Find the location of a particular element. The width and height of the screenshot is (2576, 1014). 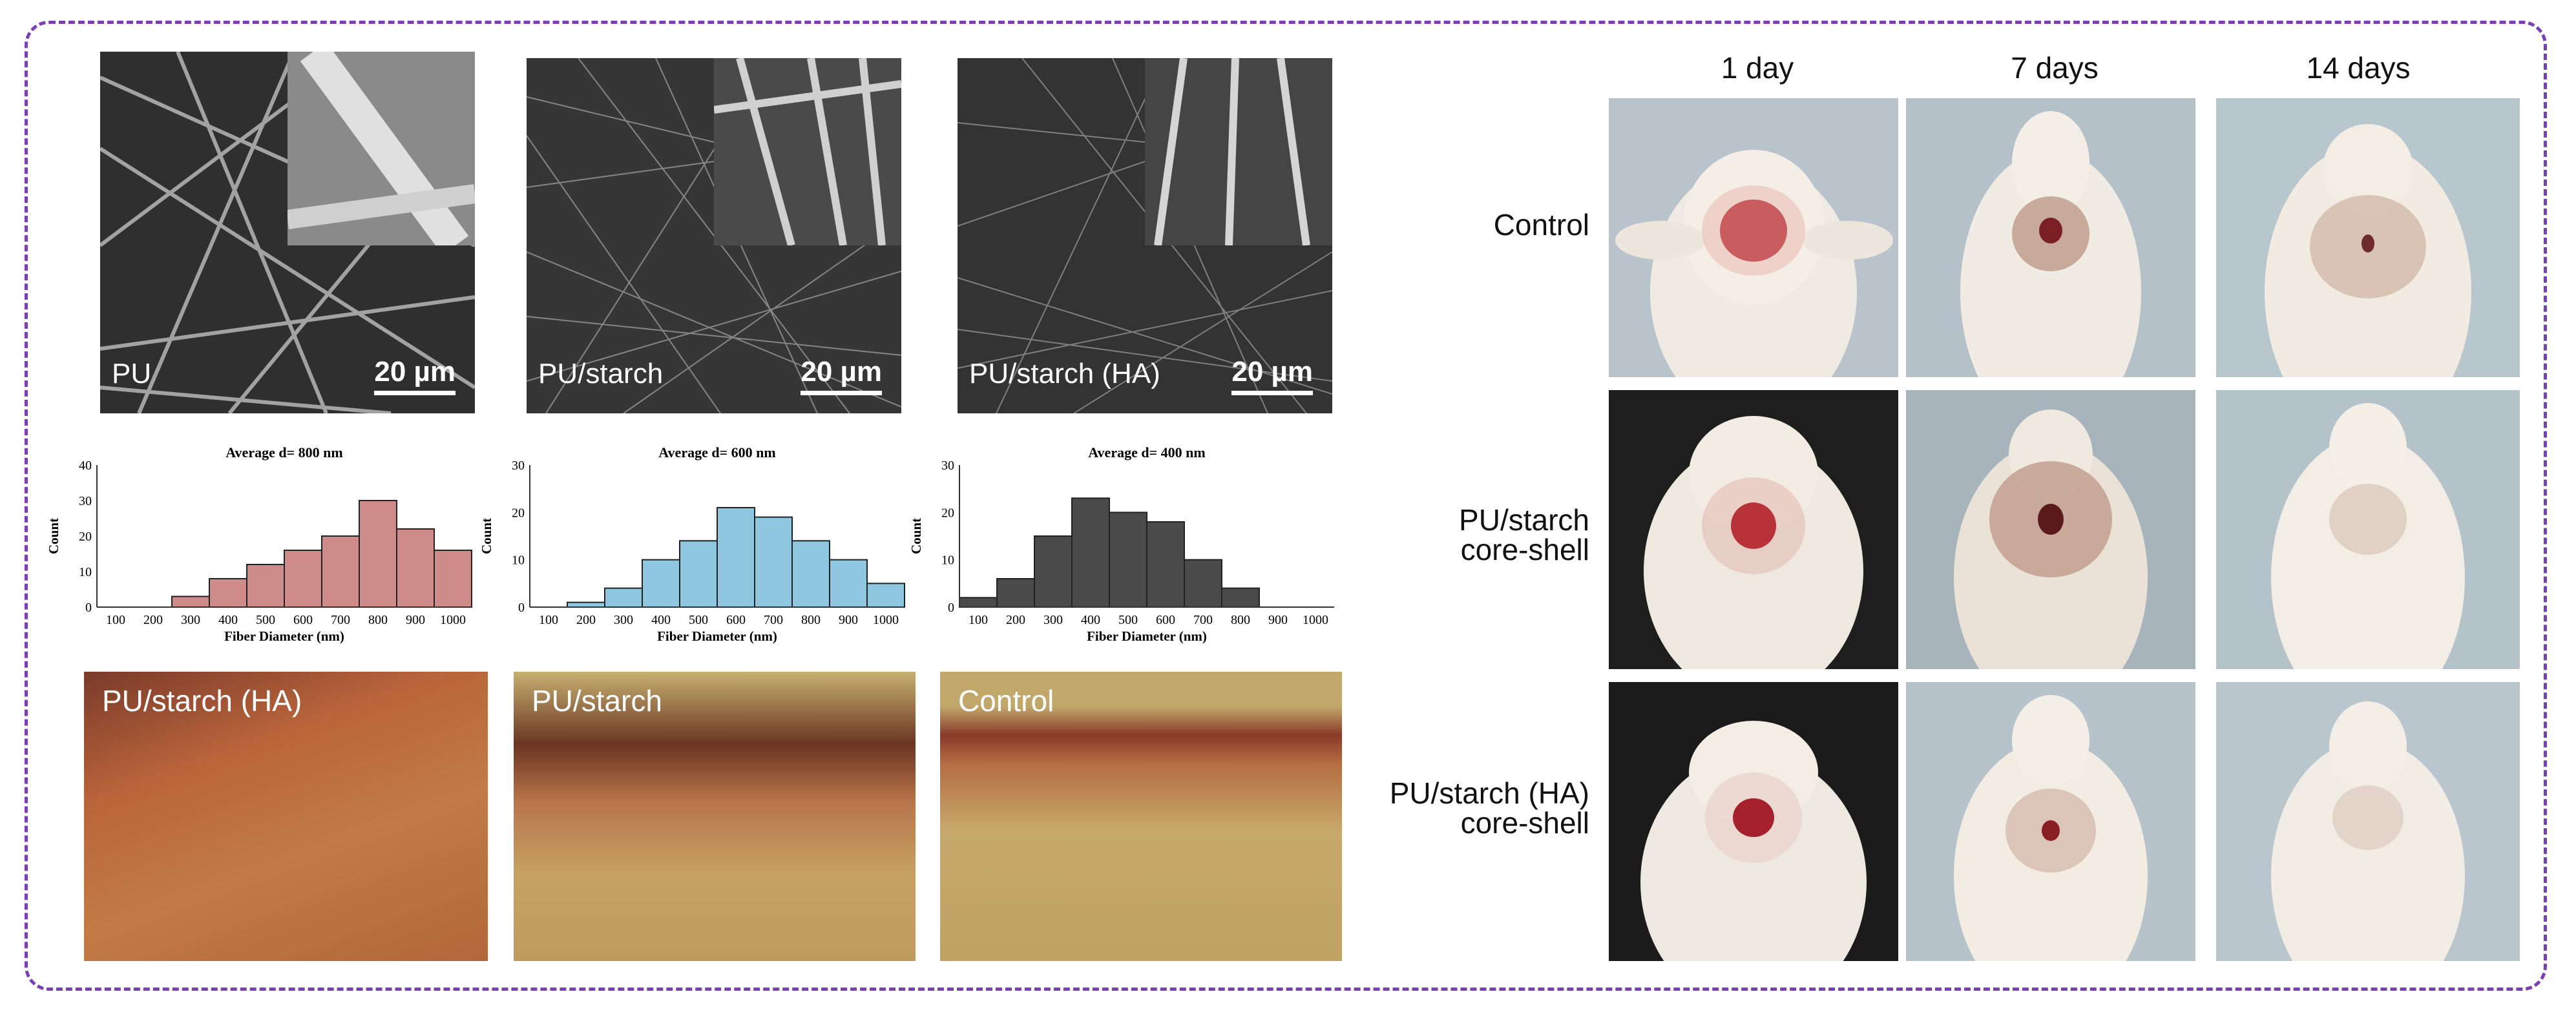

y-axis-label: Count is located at coordinates (53, 536).